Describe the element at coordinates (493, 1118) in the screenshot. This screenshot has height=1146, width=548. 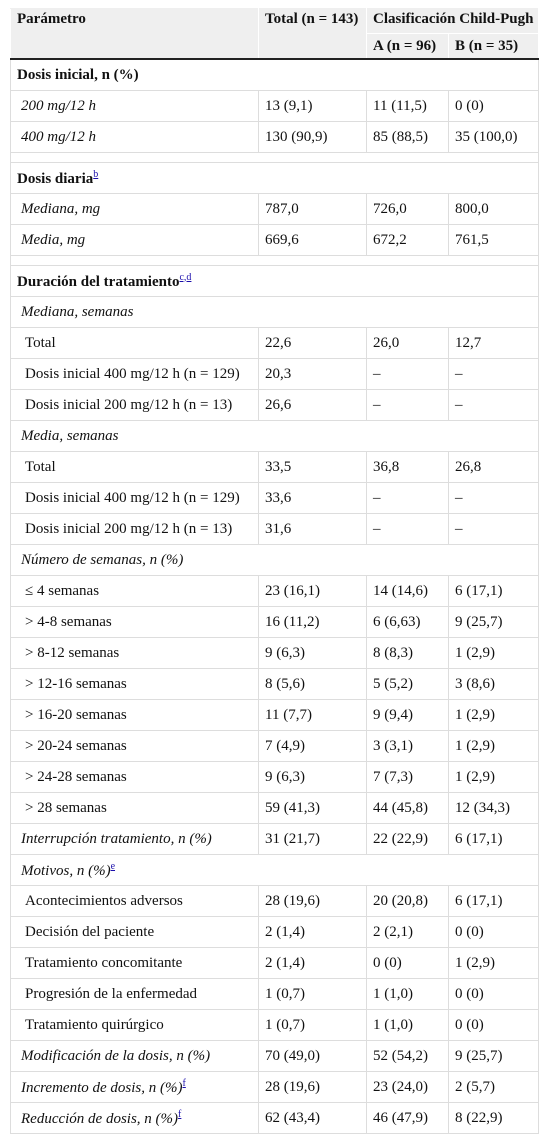
I see `value-cell: 8 (22,9)` at that location.